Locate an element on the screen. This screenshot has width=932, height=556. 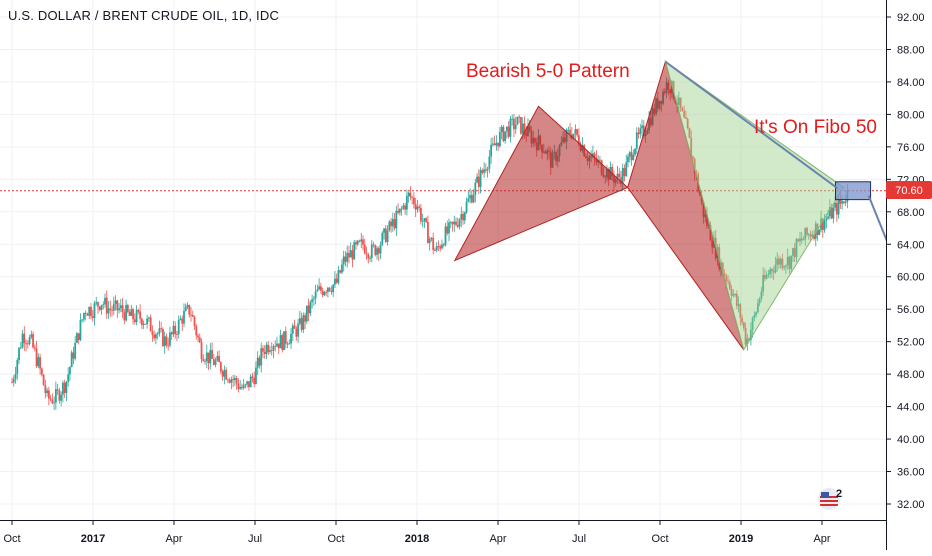
notification-badge: 2 is located at coordinates (839, 494).